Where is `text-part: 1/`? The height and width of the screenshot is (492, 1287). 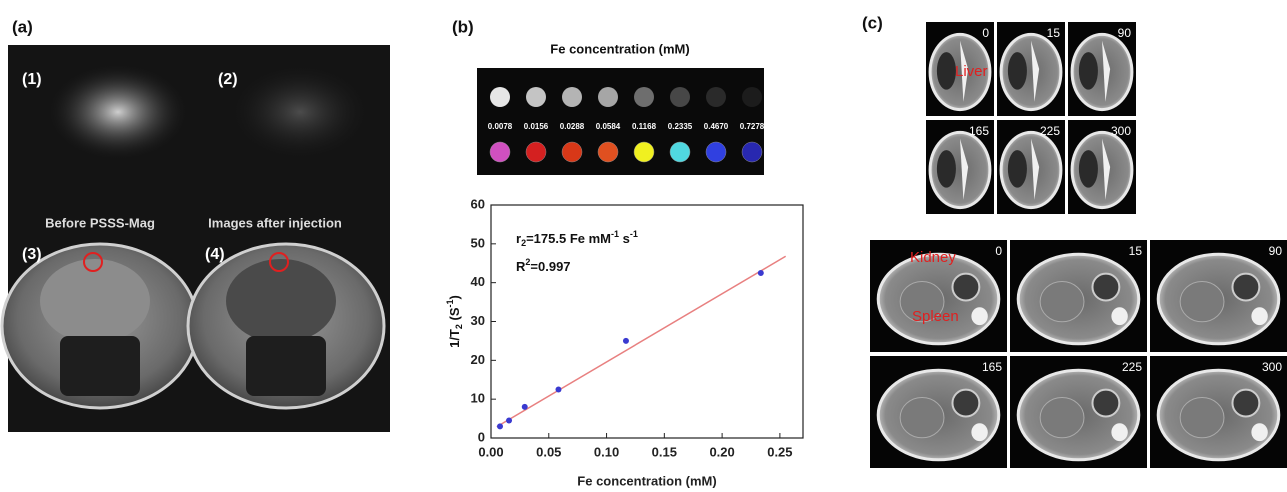 text-part: 1/ is located at coordinates (454, 342).